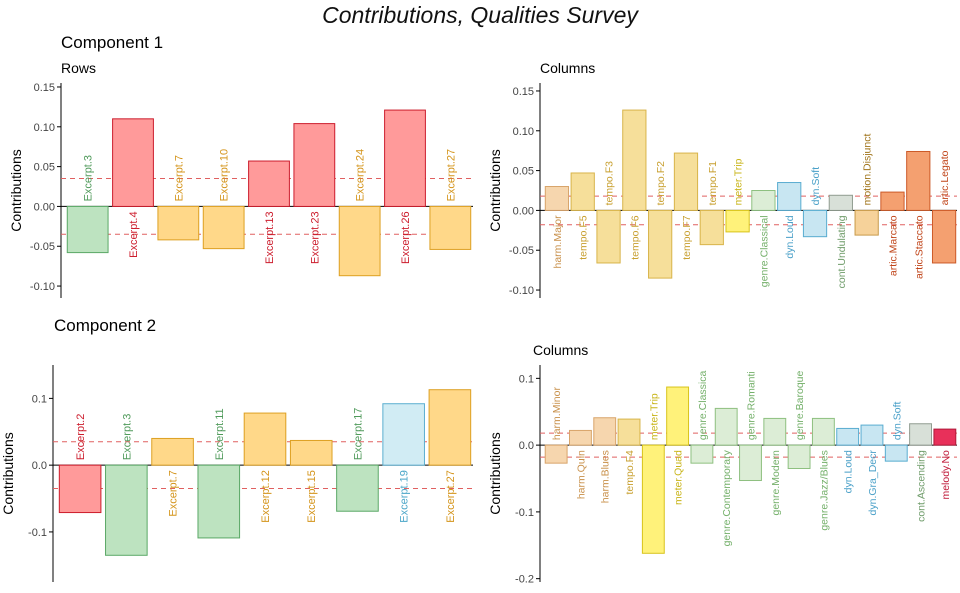 Image resolution: width=960 pixels, height=593 pixels. Describe the element at coordinates (523, 92) in the screenshot. I see `y-tick-label: 0.15` at that location.